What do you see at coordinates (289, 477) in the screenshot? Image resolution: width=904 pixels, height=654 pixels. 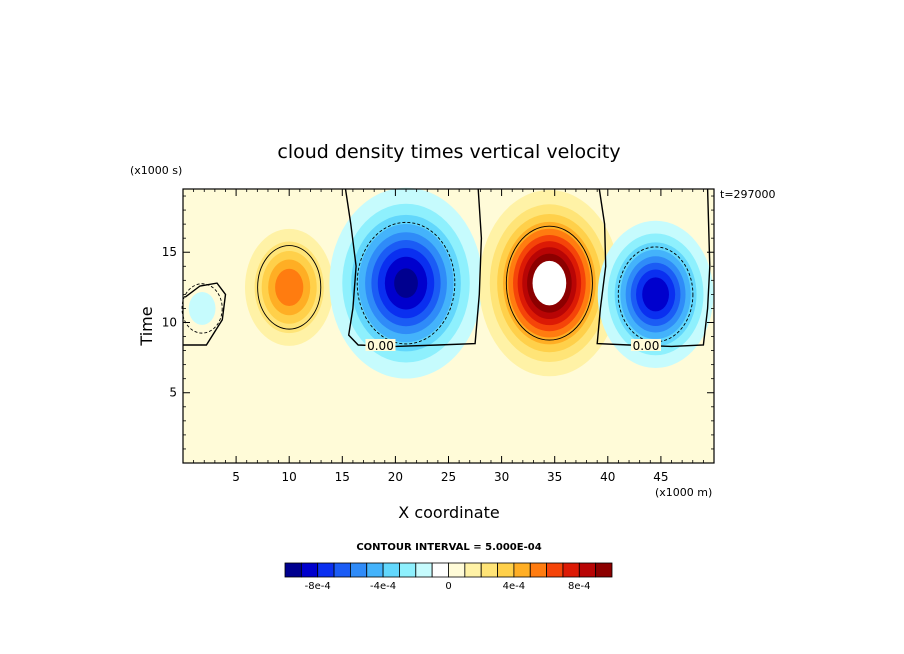 I see `x-tick-label: 10` at bounding box center [289, 477].